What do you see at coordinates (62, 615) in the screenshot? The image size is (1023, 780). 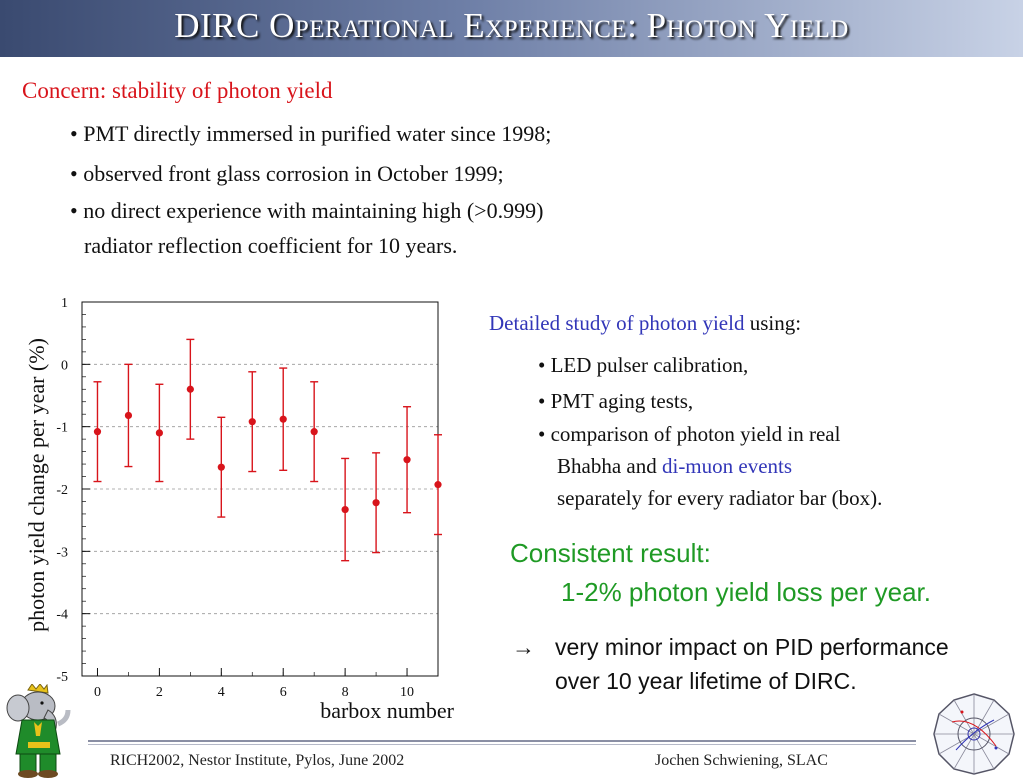 I see `y-tick-label: -4` at bounding box center [62, 615].